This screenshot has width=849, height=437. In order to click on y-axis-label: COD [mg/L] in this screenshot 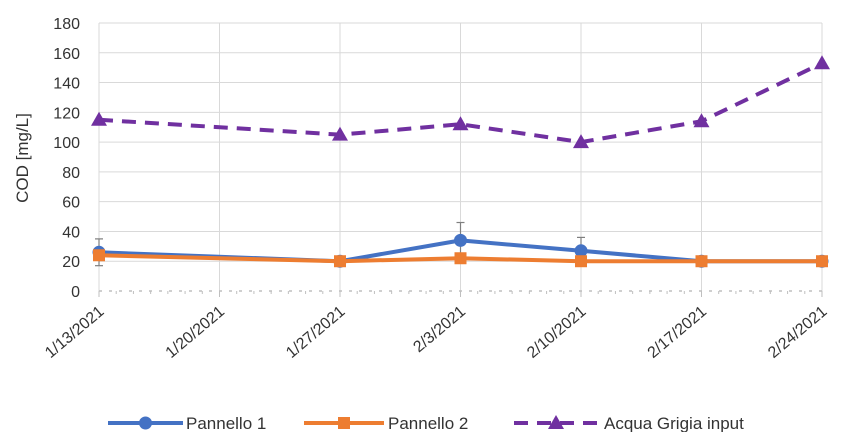, I will do `click(22, 158)`.